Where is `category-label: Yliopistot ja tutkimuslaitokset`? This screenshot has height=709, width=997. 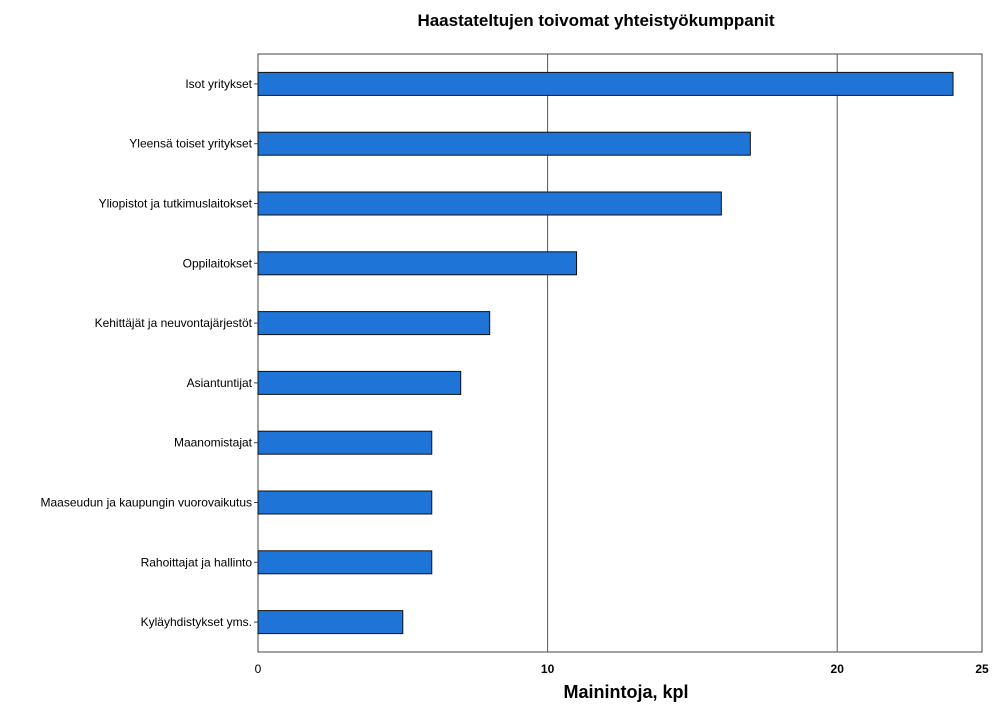
category-label: Yliopistot ja tutkimuslaitokset is located at coordinates (176, 204).